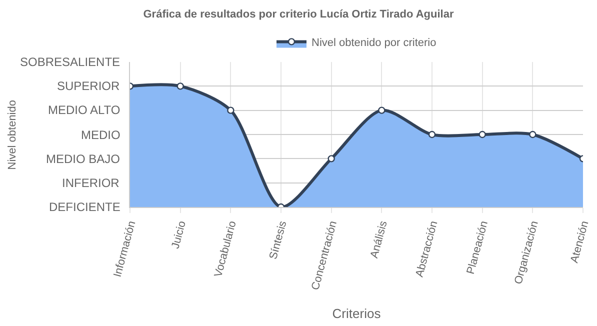 The image size is (597, 326). I want to click on x-tick-label: Atención, so click(580, 242).